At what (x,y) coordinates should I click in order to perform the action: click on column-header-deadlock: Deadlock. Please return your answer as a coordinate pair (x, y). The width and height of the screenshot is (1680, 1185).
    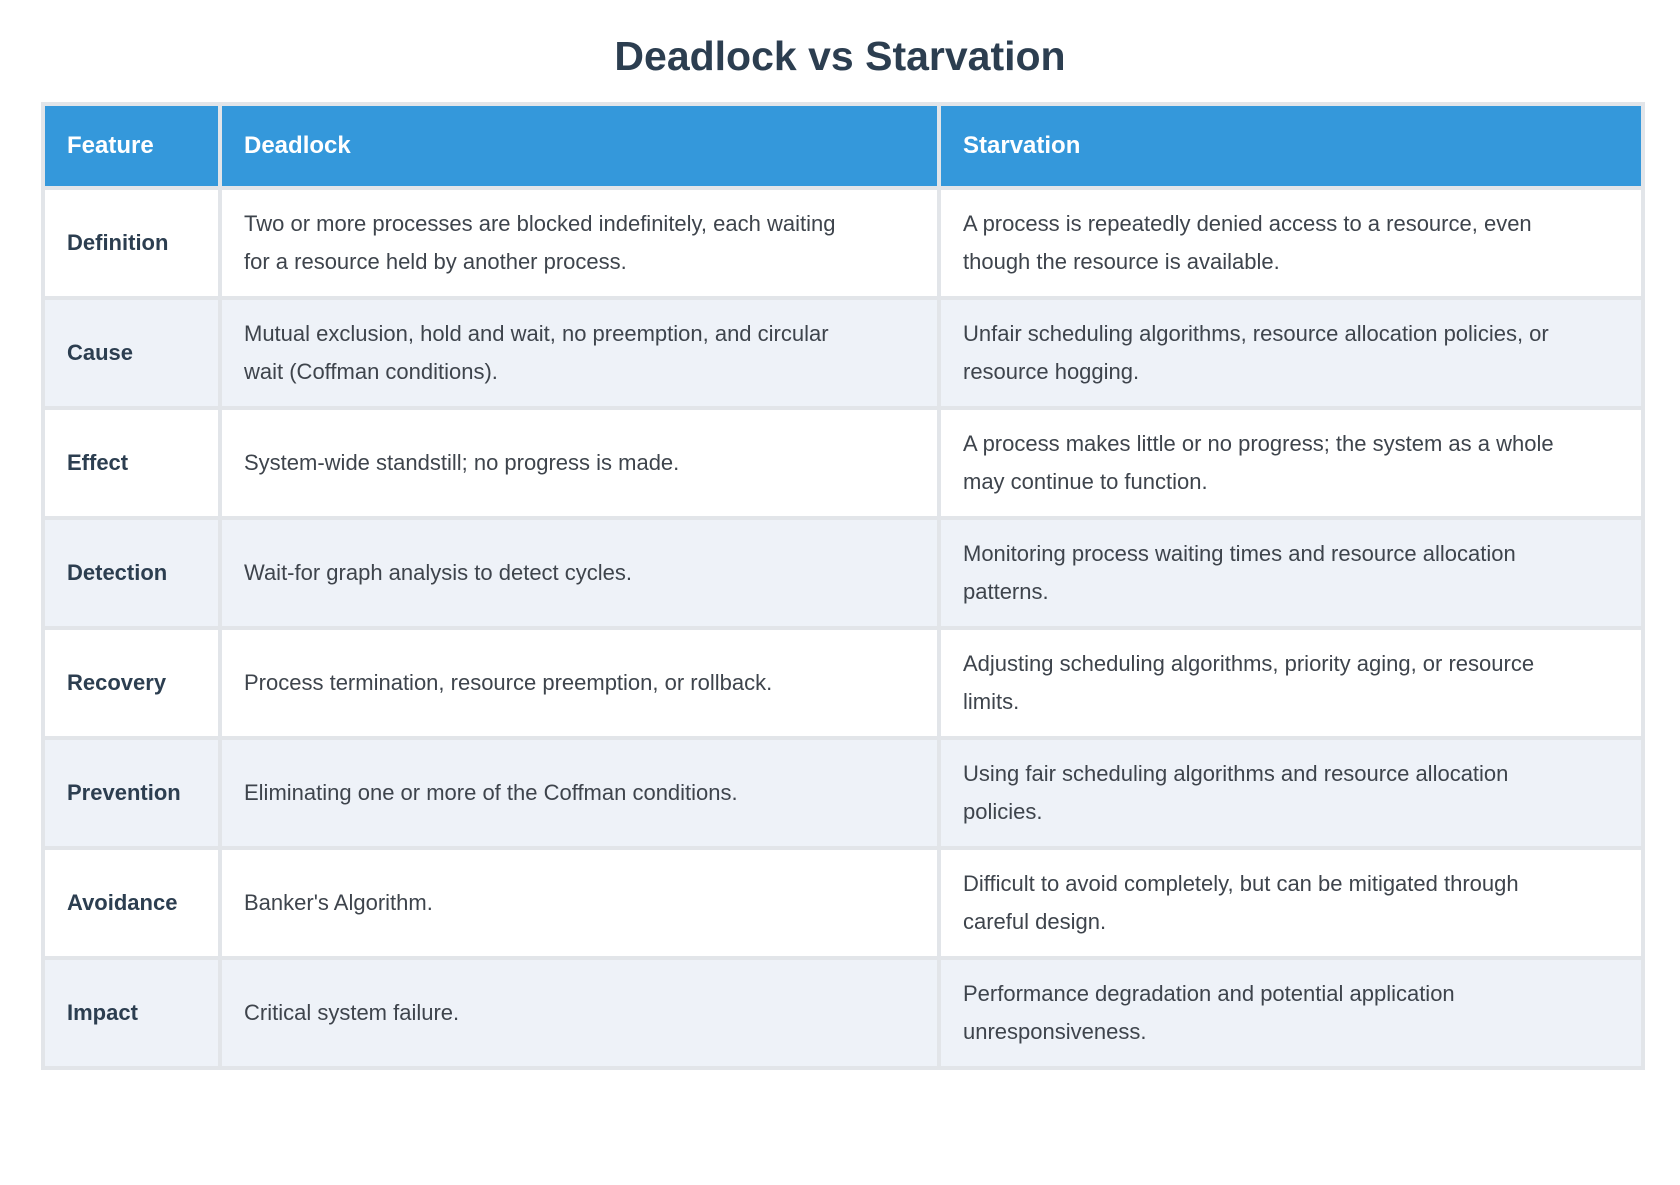
    Looking at the image, I should click on (579, 146).